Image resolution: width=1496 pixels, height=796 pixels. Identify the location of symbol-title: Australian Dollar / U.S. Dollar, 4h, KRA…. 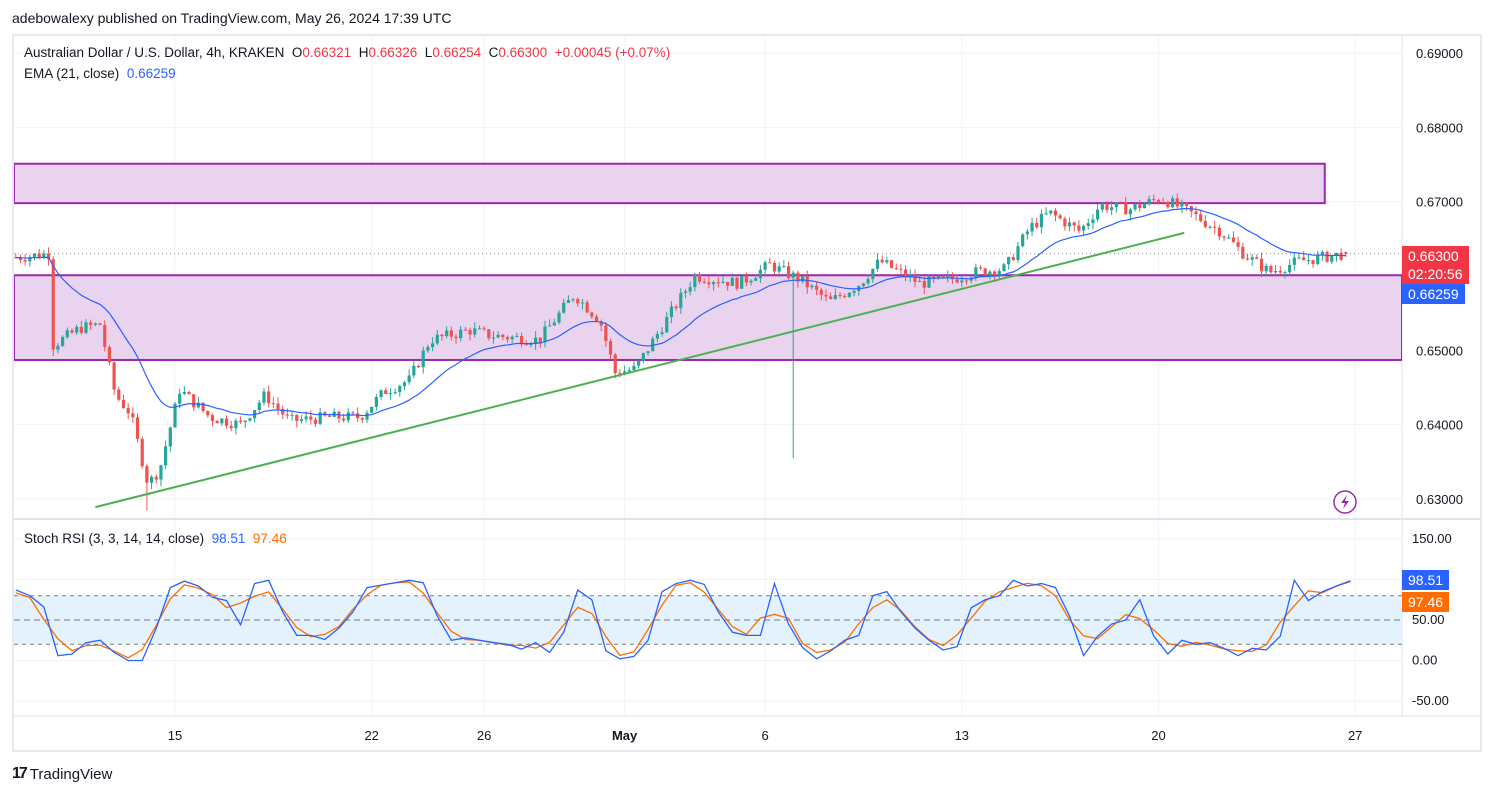
(154, 52).